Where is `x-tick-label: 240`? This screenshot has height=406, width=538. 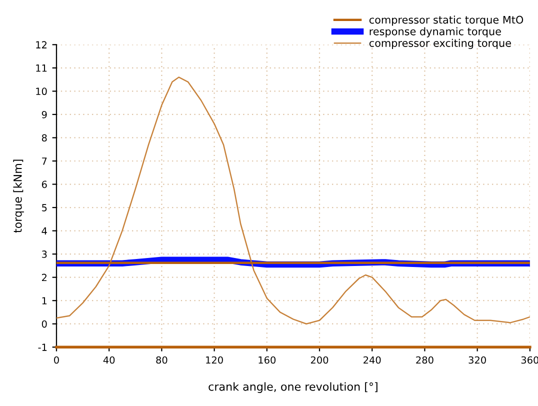
x-tick-label: 240 is located at coordinates (372, 360).